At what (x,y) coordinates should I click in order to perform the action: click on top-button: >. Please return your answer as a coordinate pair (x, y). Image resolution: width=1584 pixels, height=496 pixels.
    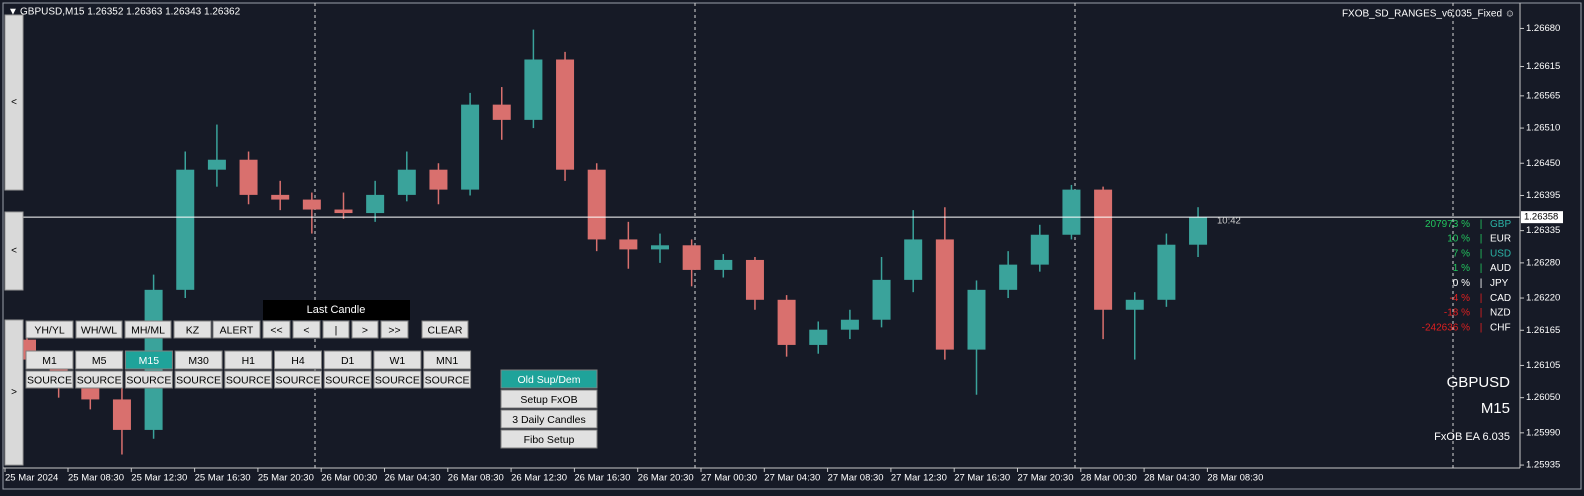
    Looking at the image, I should click on (365, 329).